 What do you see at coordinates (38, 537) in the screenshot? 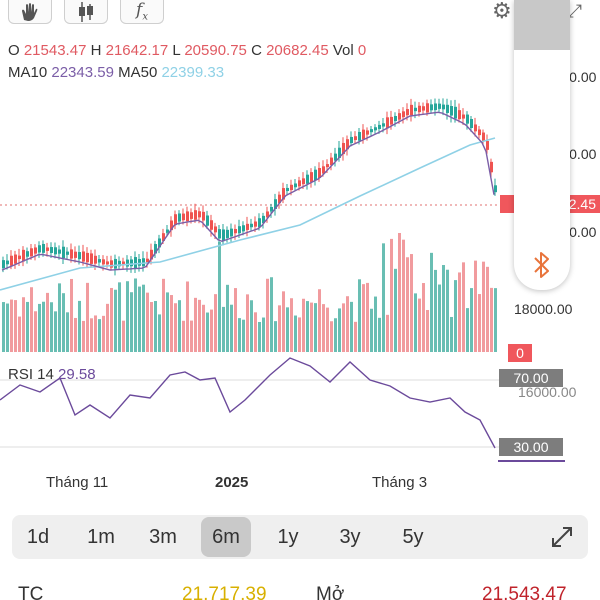
I see `timeframe-1d: 1d` at bounding box center [38, 537].